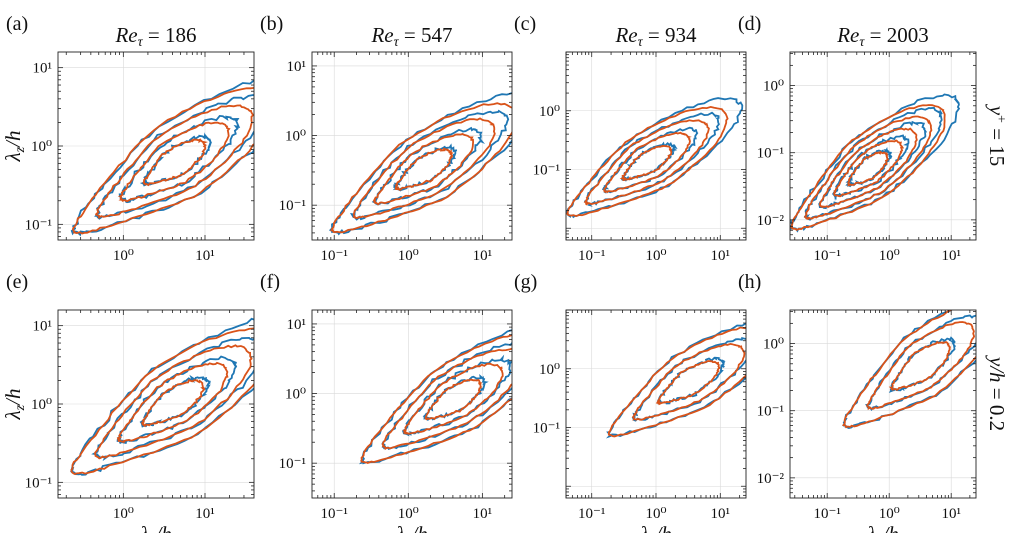 Image resolution: width=1012 pixels, height=533 pixels. What do you see at coordinates (155, 36) in the screenshot?
I see `column-title: Reτ = 186` at bounding box center [155, 36].